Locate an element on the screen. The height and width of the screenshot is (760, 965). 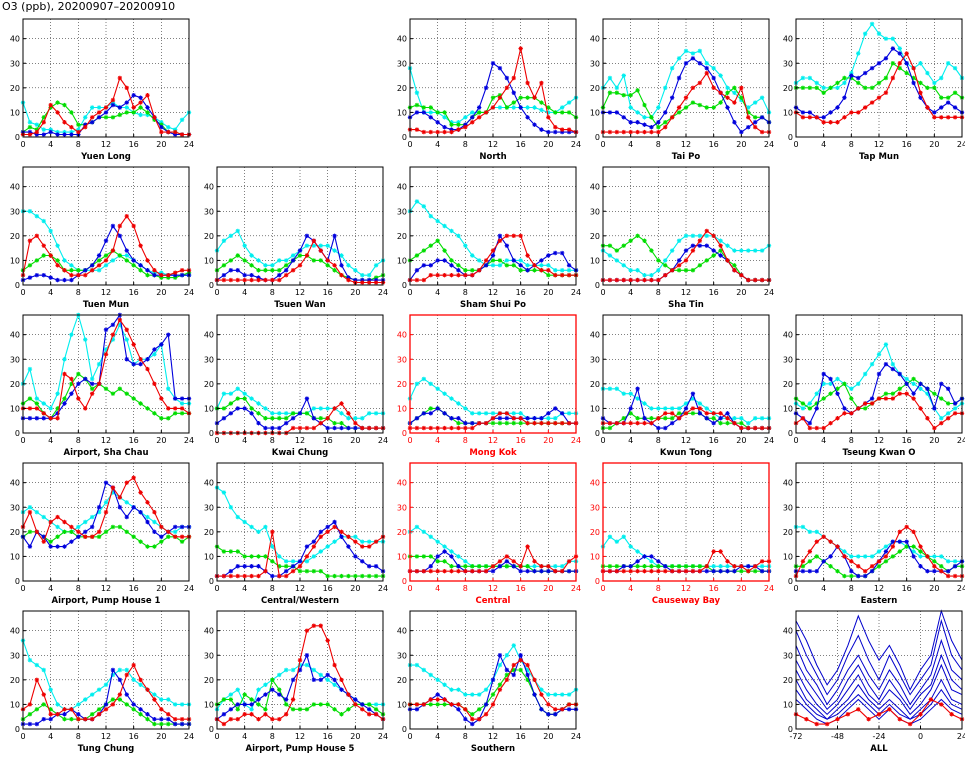
x-tick-label: 20 is located at coordinates (355, 292).